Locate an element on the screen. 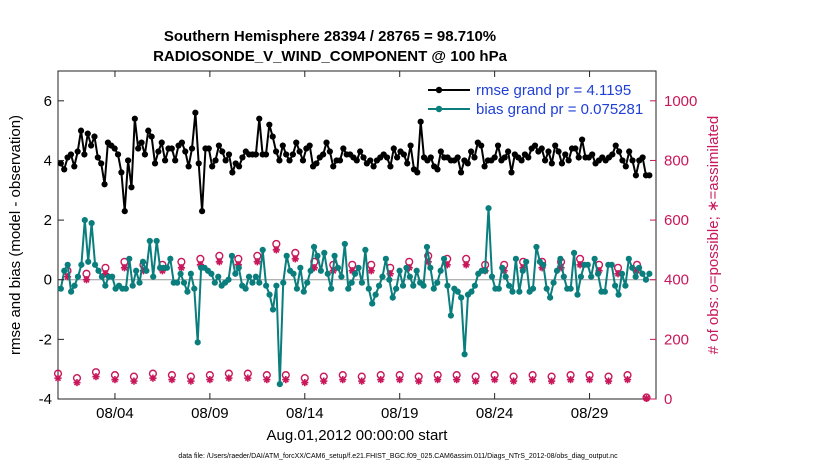 The width and height of the screenshot is (830, 470). y-tick-label-left: 6 is located at coordinates (48, 101).